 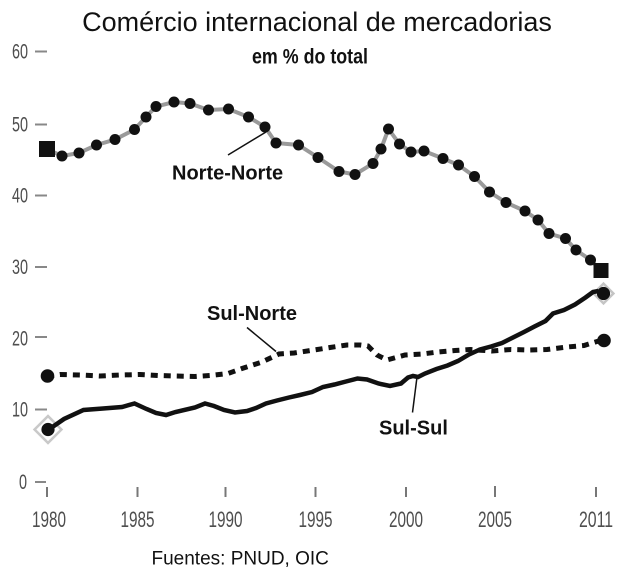 What do you see at coordinates (596, 519) in the screenshot?
I see `svg-text: 2011` at bounding box center [596, 519].